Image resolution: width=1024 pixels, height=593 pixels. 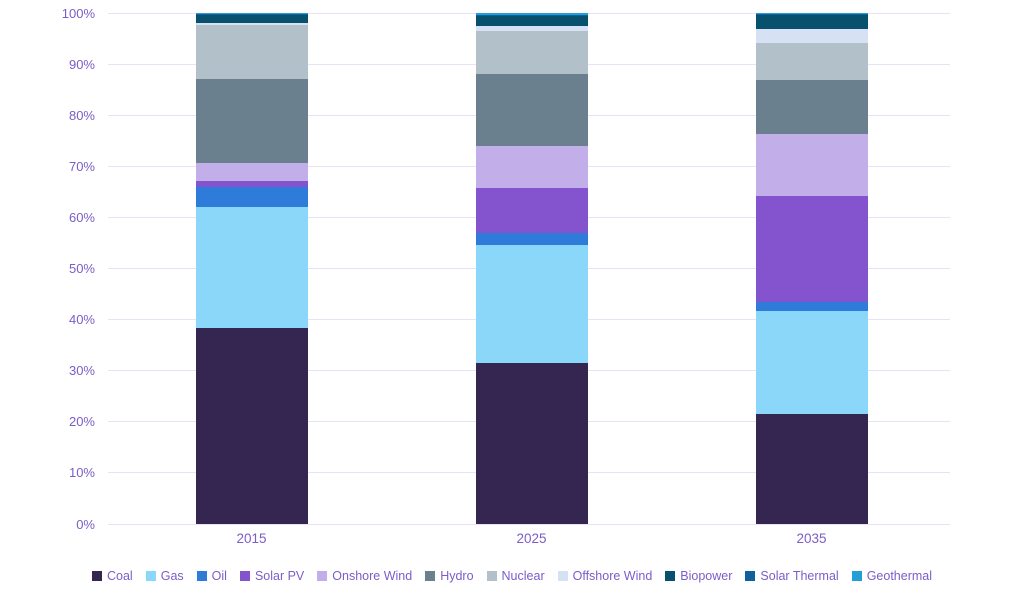 I want to click on legend-label: Onshore Wind, so click(x=372, y=576).